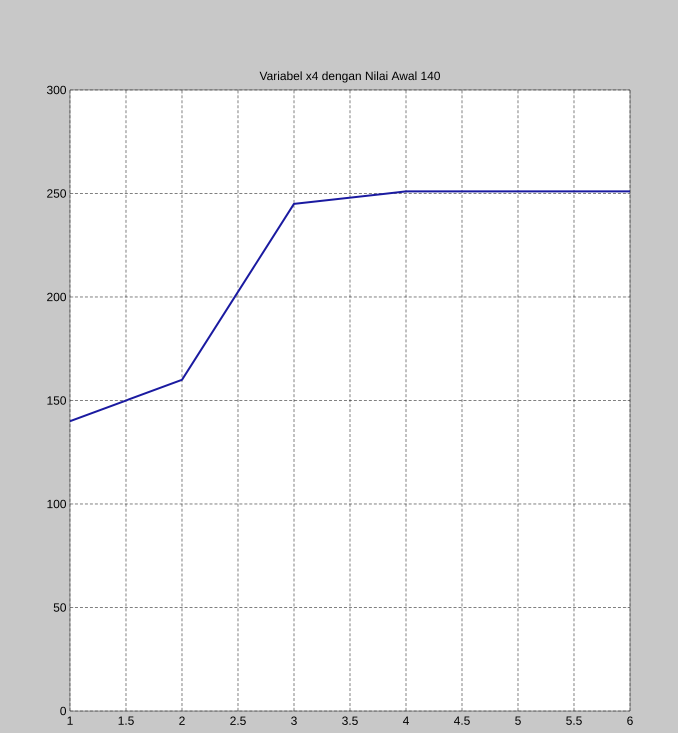 The width and height of the screenshot is (678, 733). Describe the element at coordinates (294, 720) in the screenshot. I see `x-tick-label: 3` at that location.